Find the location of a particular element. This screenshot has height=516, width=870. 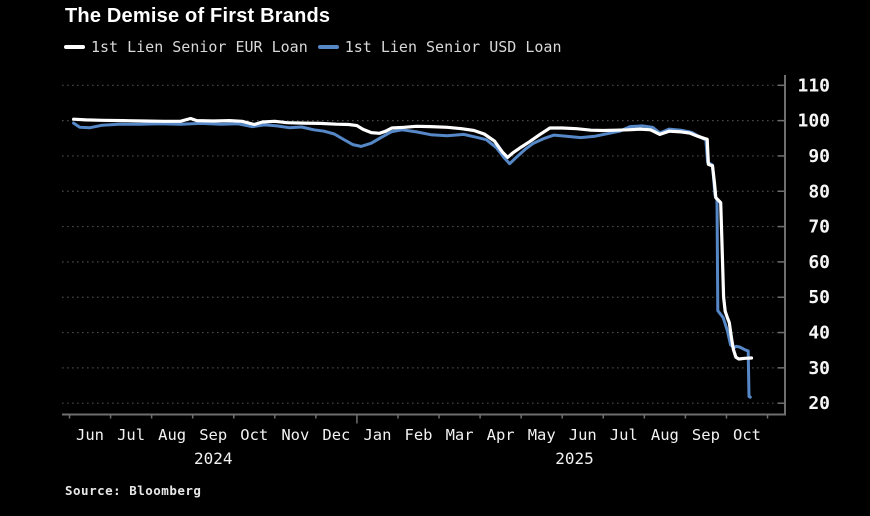

year-label: 2024 is located at coordinates (213, 458).